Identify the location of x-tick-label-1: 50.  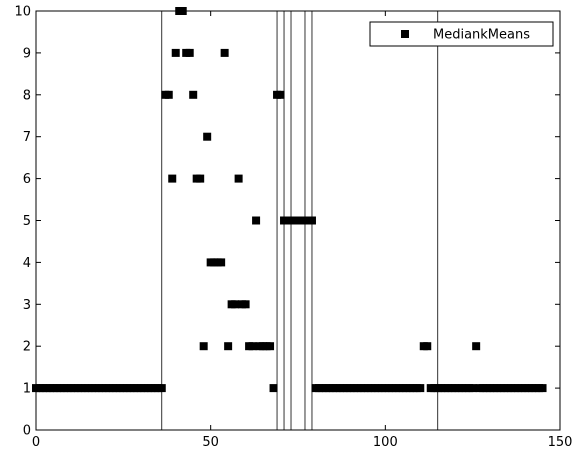
(210, 442).